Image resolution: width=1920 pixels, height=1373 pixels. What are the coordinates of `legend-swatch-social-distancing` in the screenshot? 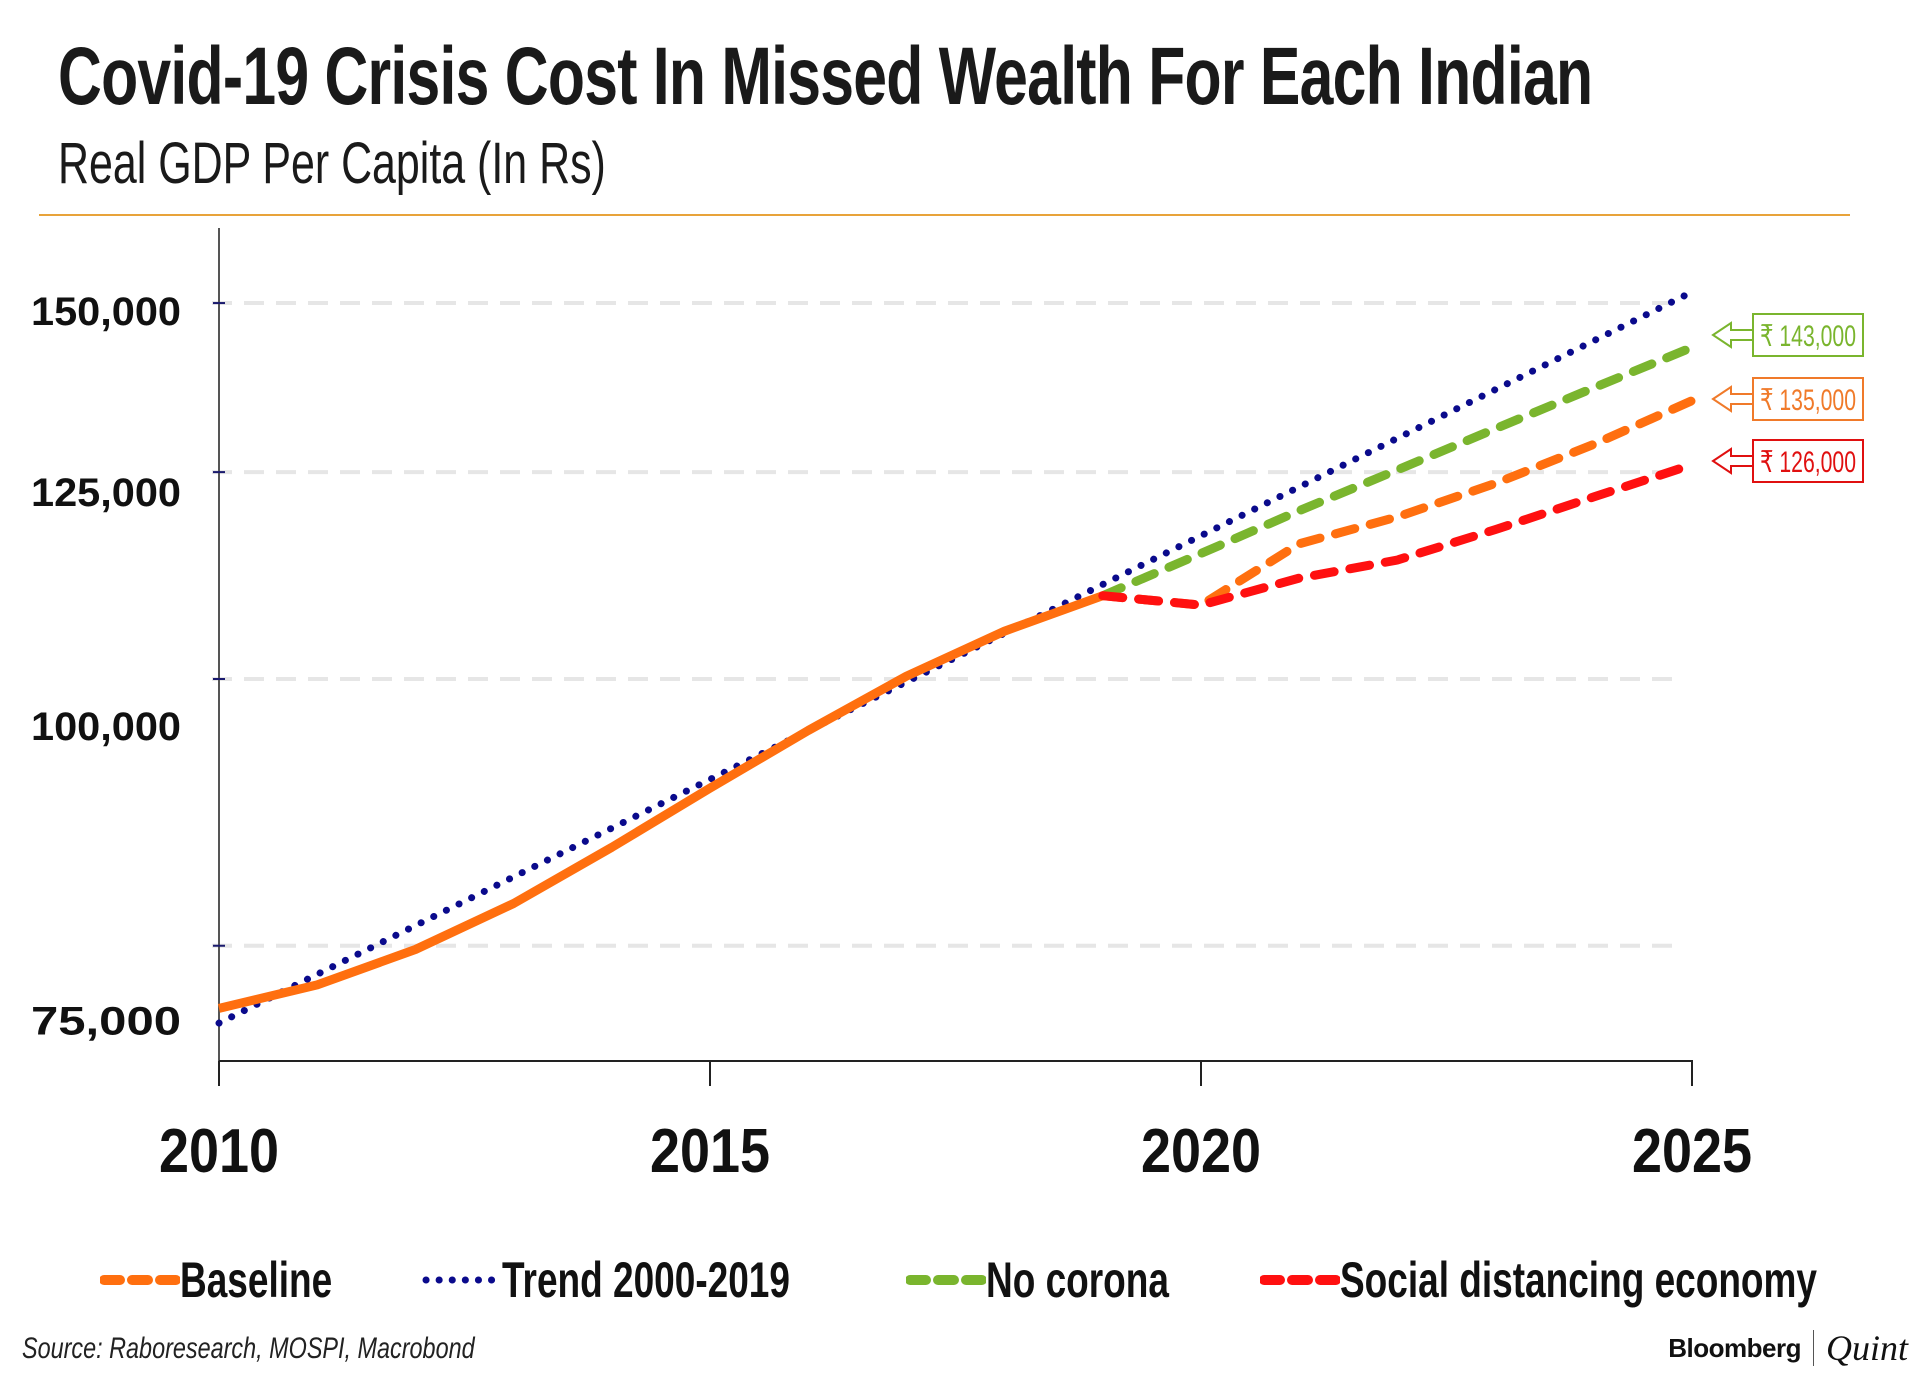 It's located at (1300, 1280).